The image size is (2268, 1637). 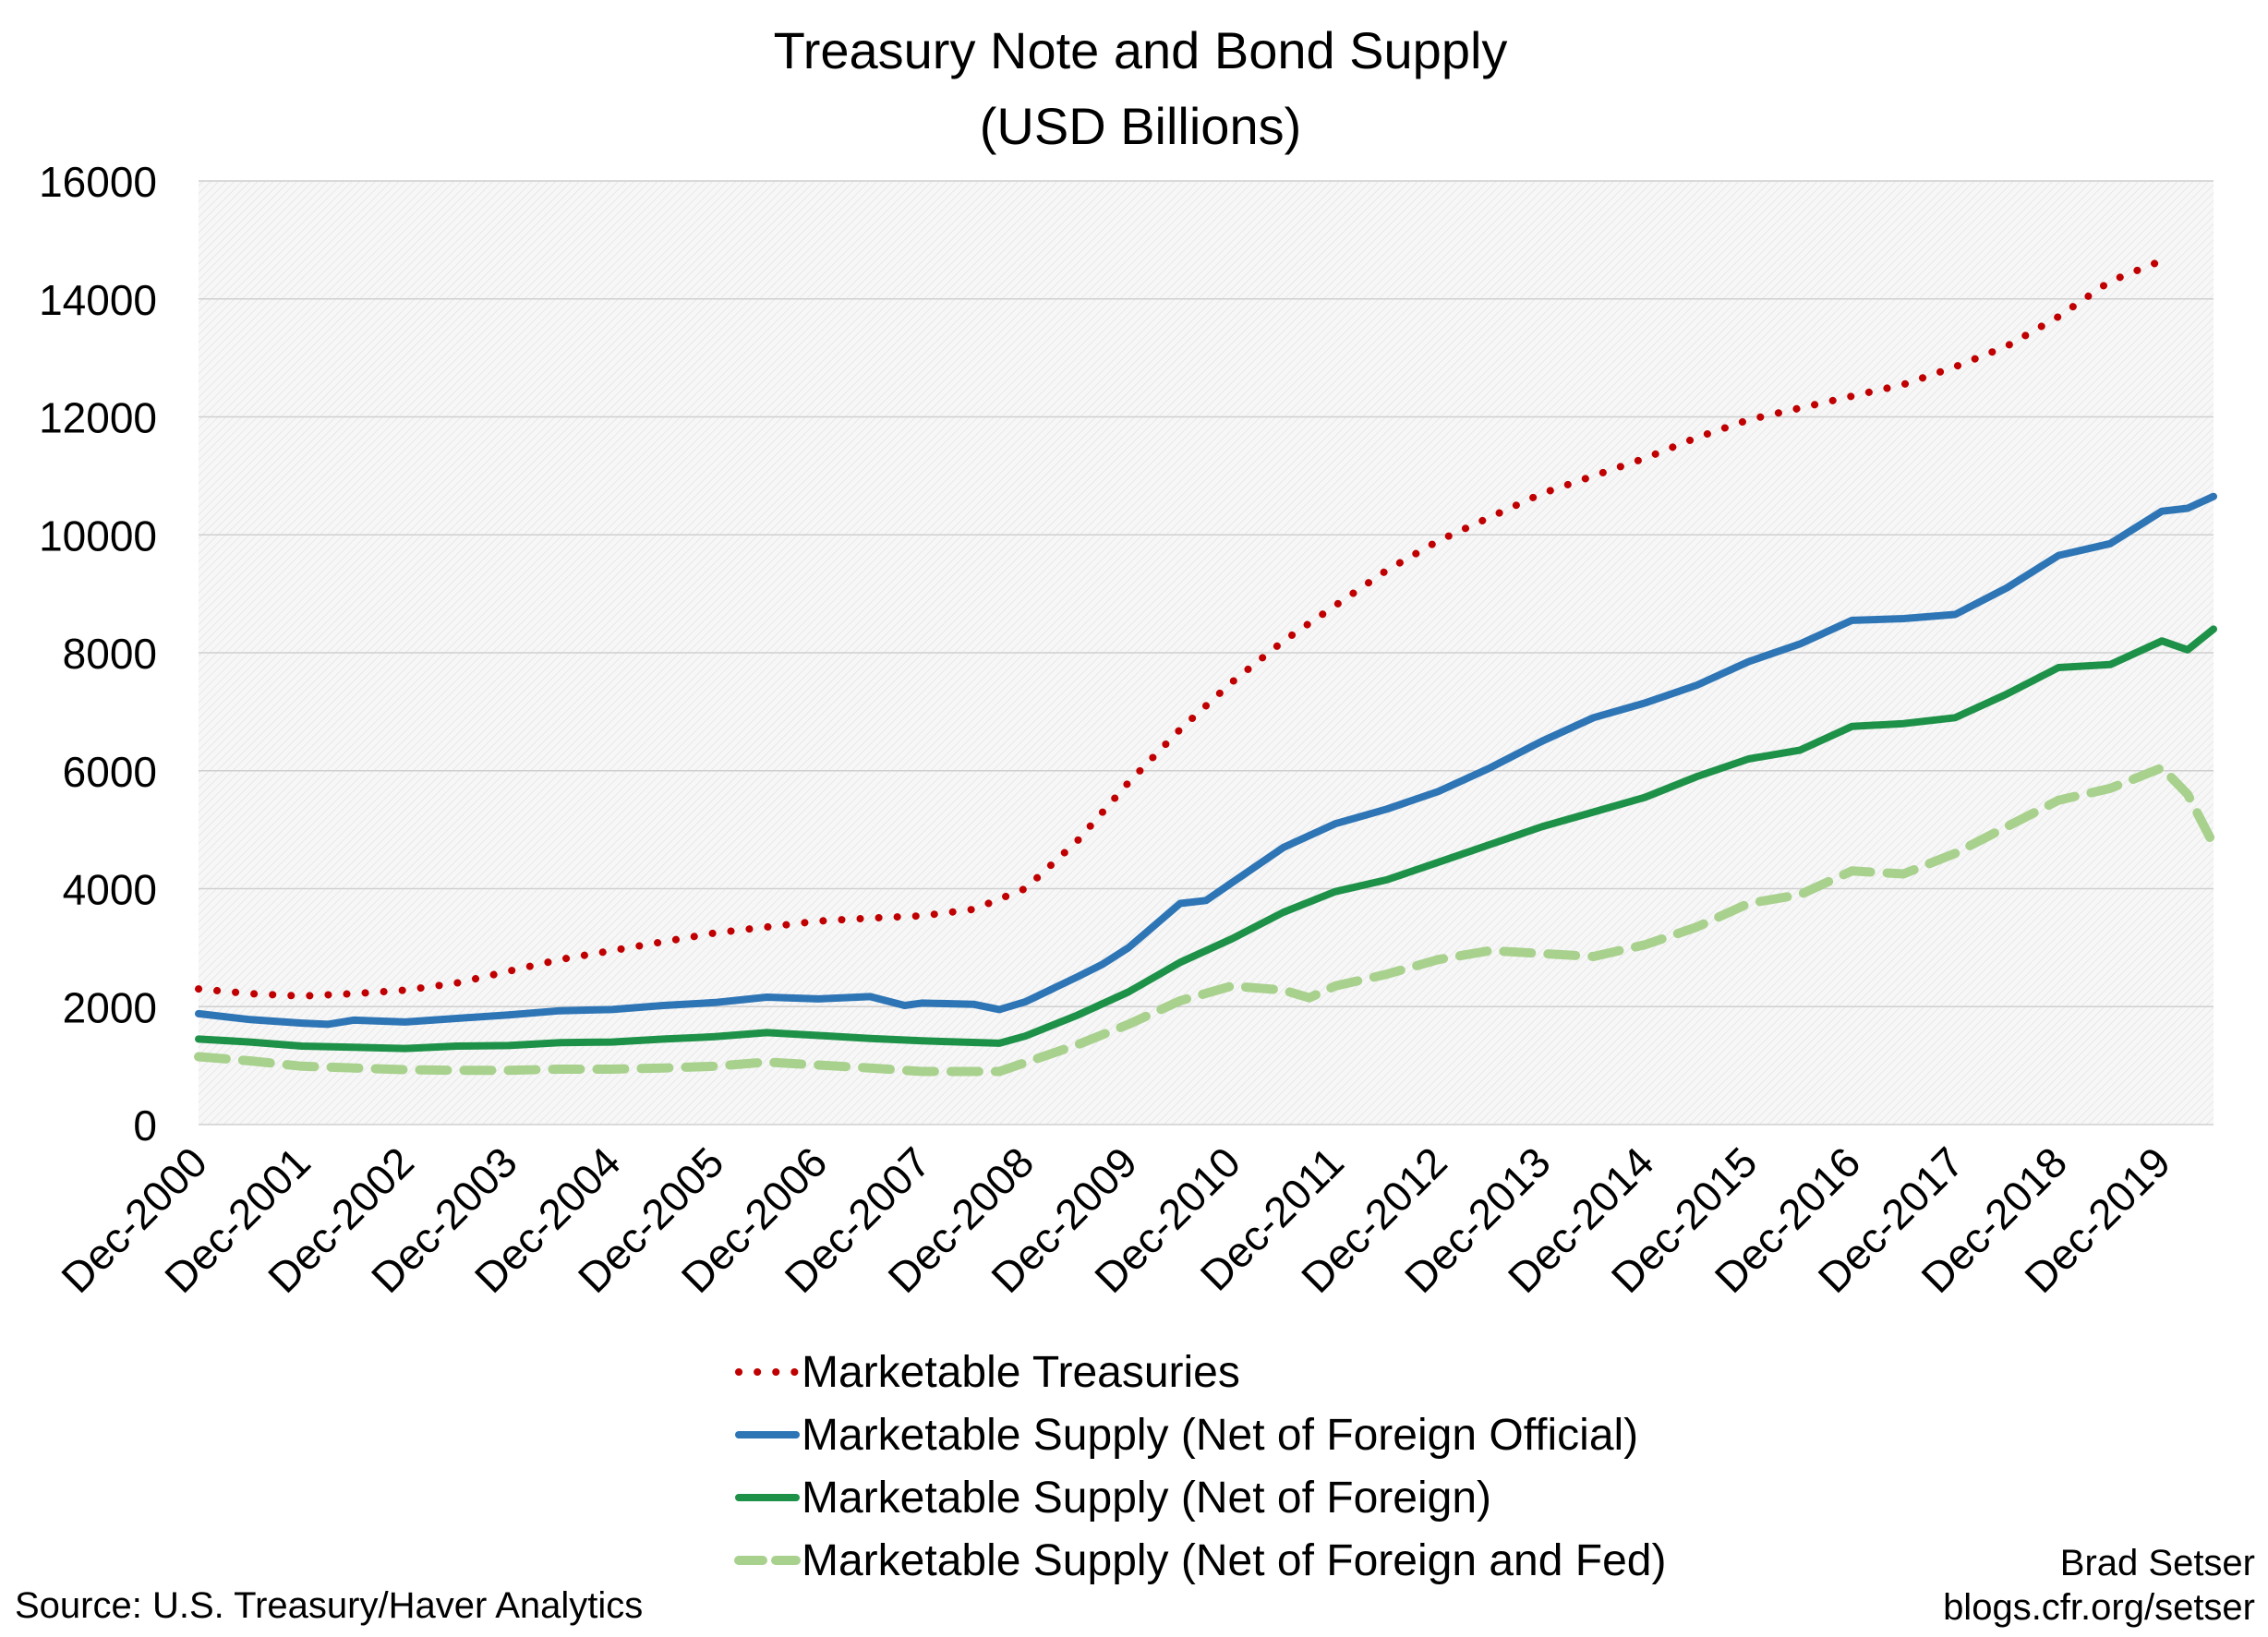 I want to click on y-tick-label: 4000, so click(x=110, y=890).